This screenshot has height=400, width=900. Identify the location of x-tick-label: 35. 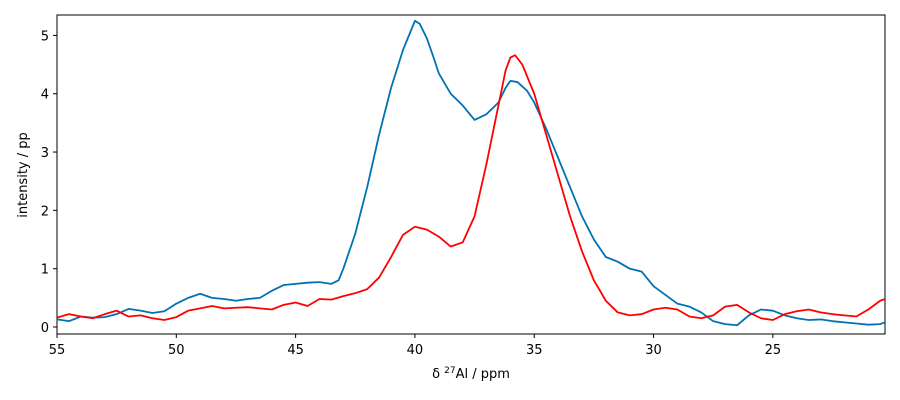
(534, 350).